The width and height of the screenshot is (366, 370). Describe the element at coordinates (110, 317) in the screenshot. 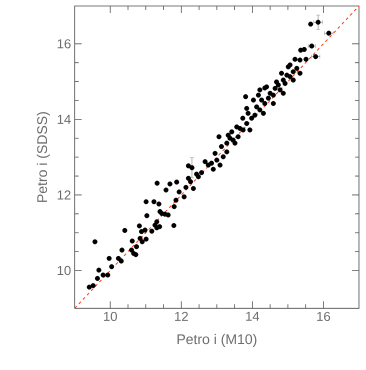

I see `x-tick-label: 10` at that location.